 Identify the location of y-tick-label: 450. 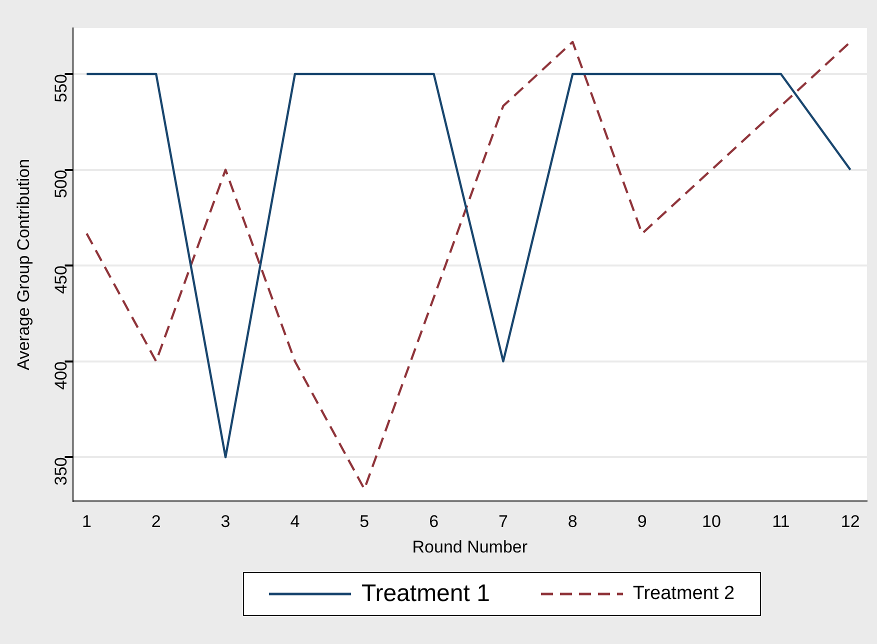
(60, 280).